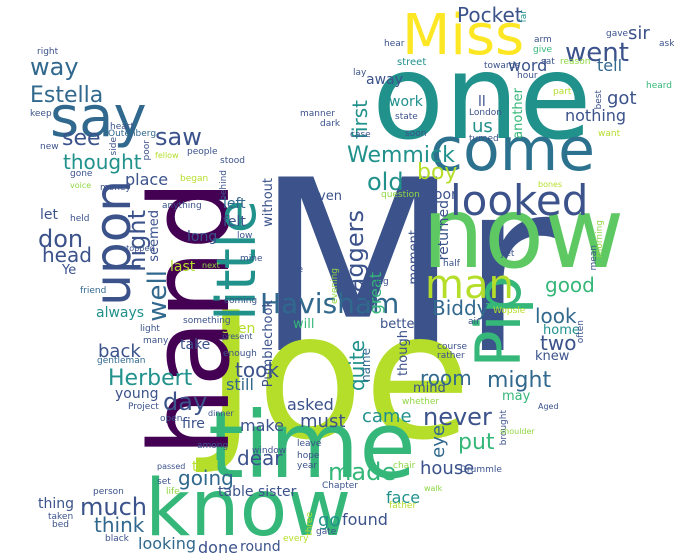  I want to click on word-often: often, so click(581, 332).